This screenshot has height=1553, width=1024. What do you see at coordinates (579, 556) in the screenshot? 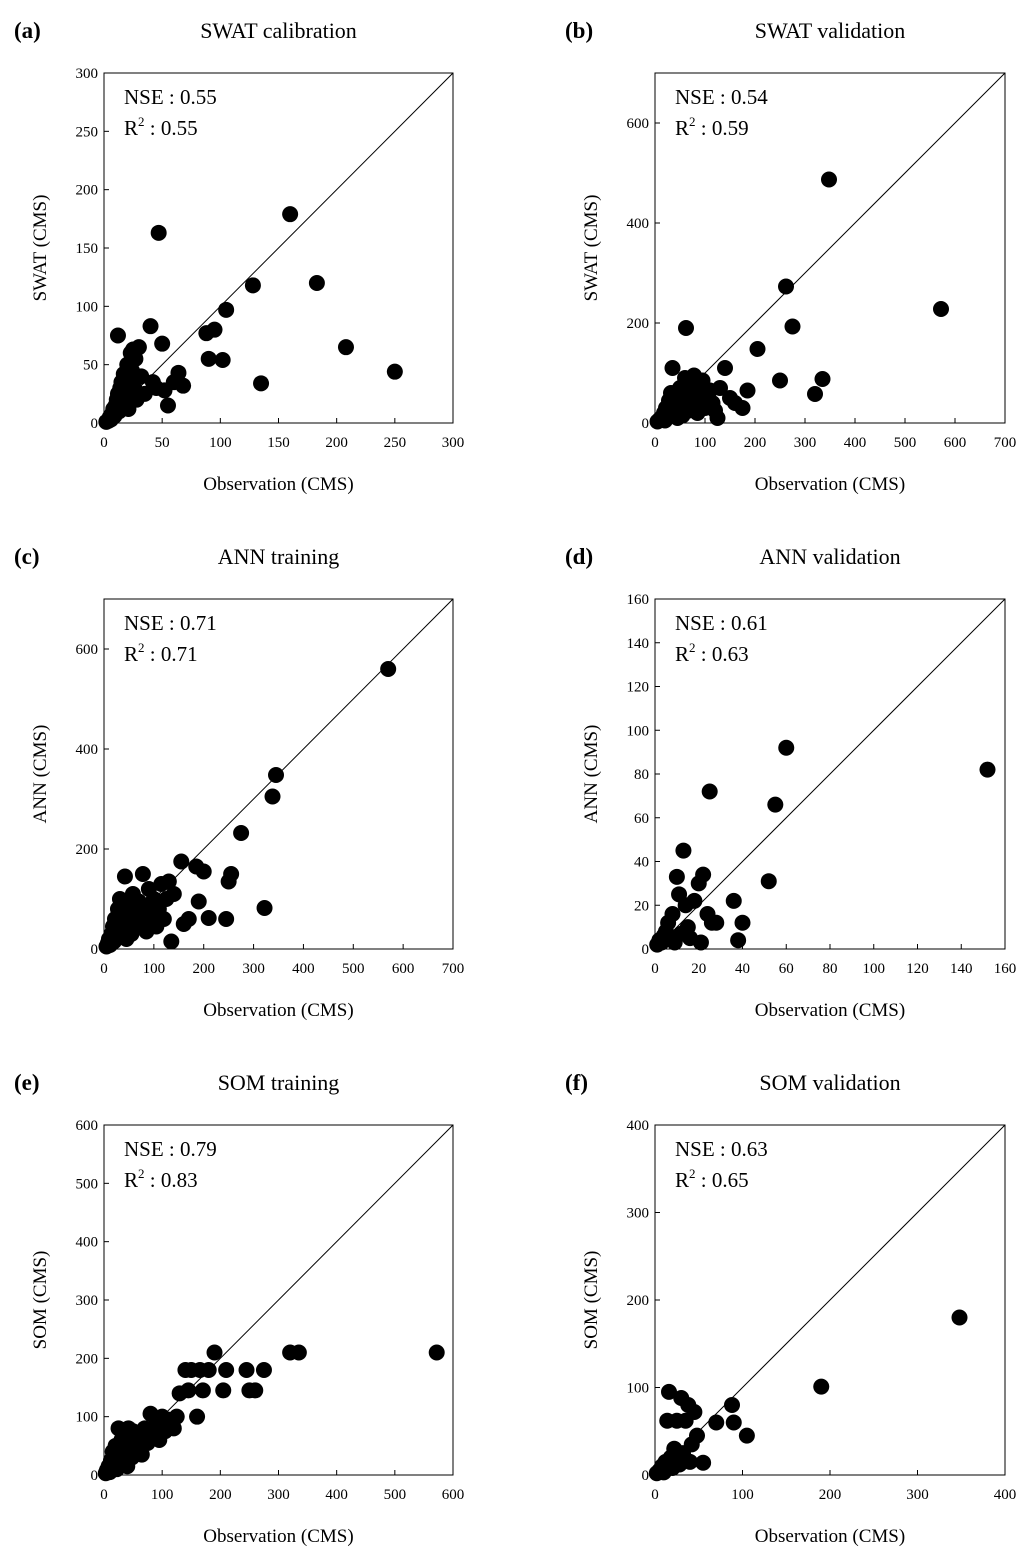
I see `panel-d-label: (d)` at bounding box center [579, 556].